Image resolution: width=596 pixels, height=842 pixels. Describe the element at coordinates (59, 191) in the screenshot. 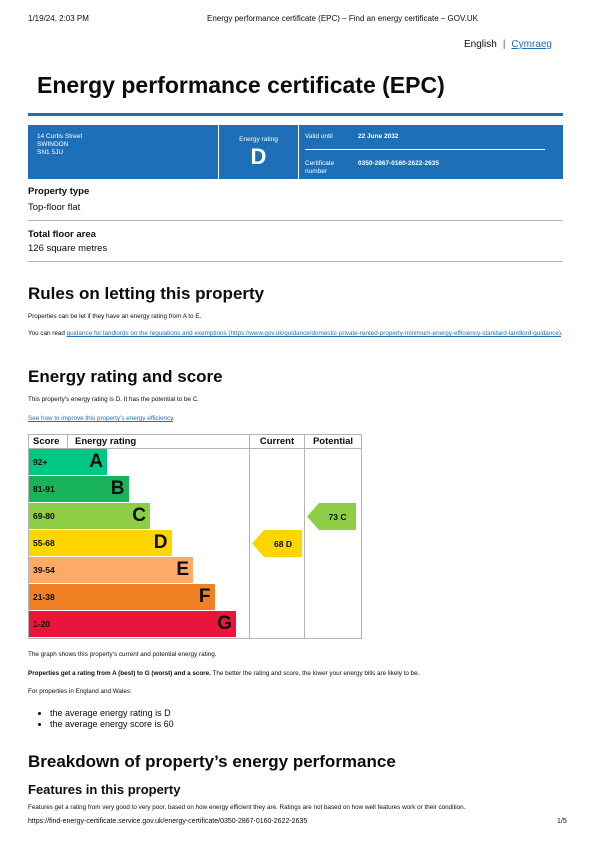

I see `property-type-label: Property type` at that location.